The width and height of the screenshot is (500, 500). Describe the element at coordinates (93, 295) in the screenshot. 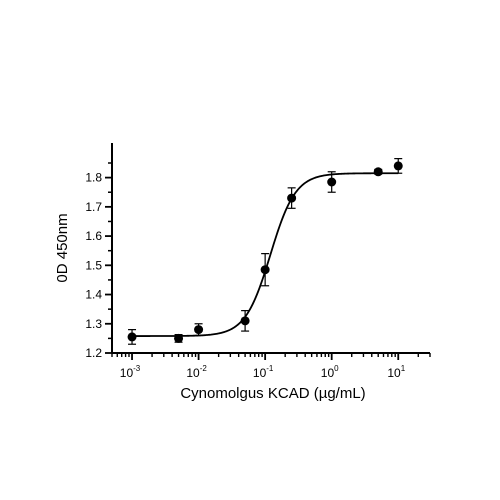

I see `y-tick-label: 1.4` at that location.